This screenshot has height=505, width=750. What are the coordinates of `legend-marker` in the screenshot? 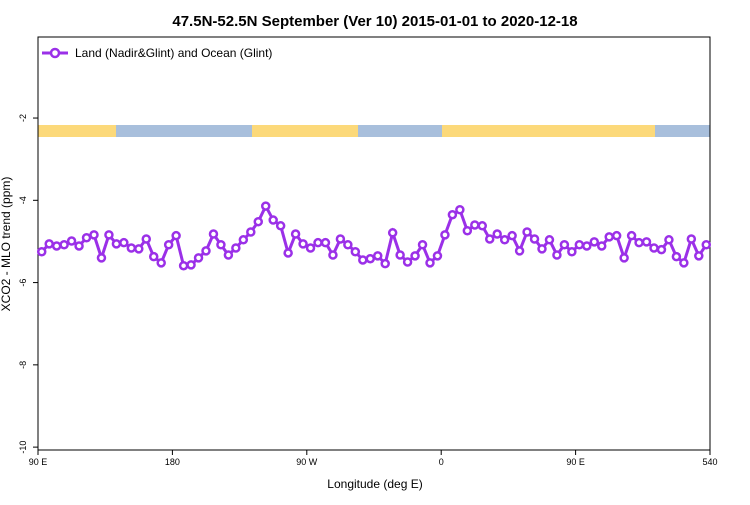 It's located at (55, 53).